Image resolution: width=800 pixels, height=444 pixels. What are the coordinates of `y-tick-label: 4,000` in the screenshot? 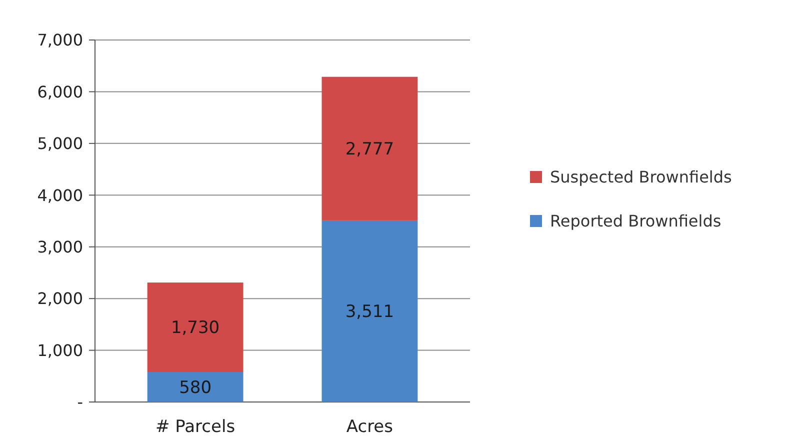 It's located at (60, 195).